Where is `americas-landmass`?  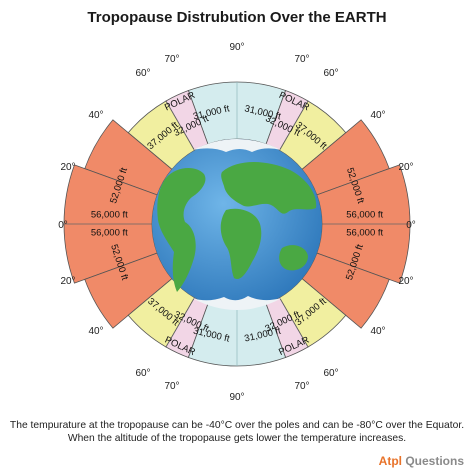 americas-landmass is located at coordinates (181, 230).